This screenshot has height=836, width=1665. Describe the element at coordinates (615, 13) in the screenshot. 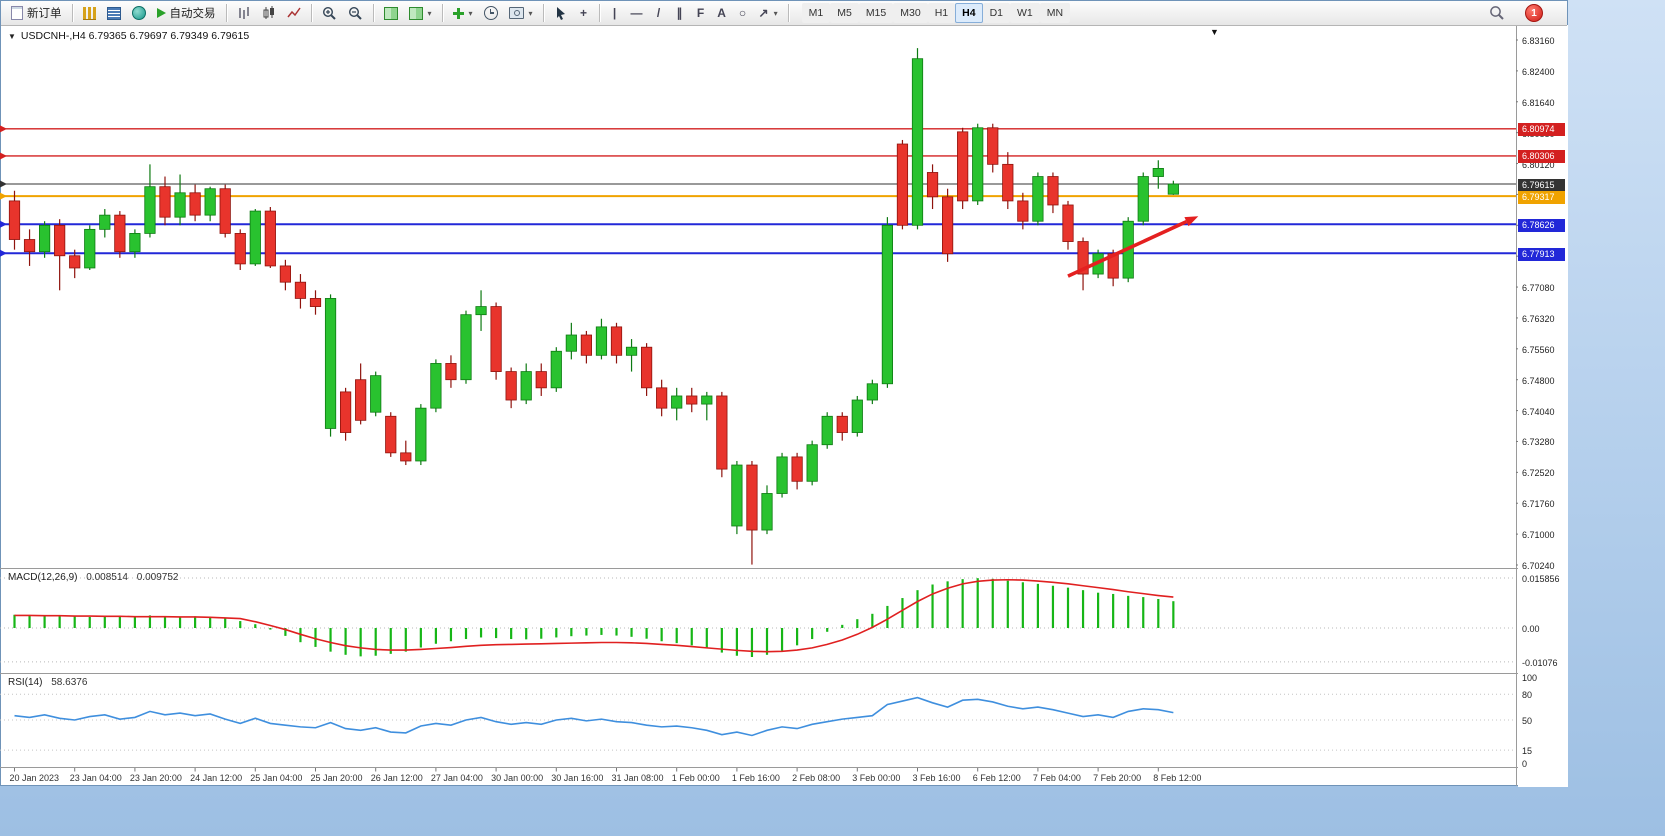

I see `vline-tool-button: |` at that location.